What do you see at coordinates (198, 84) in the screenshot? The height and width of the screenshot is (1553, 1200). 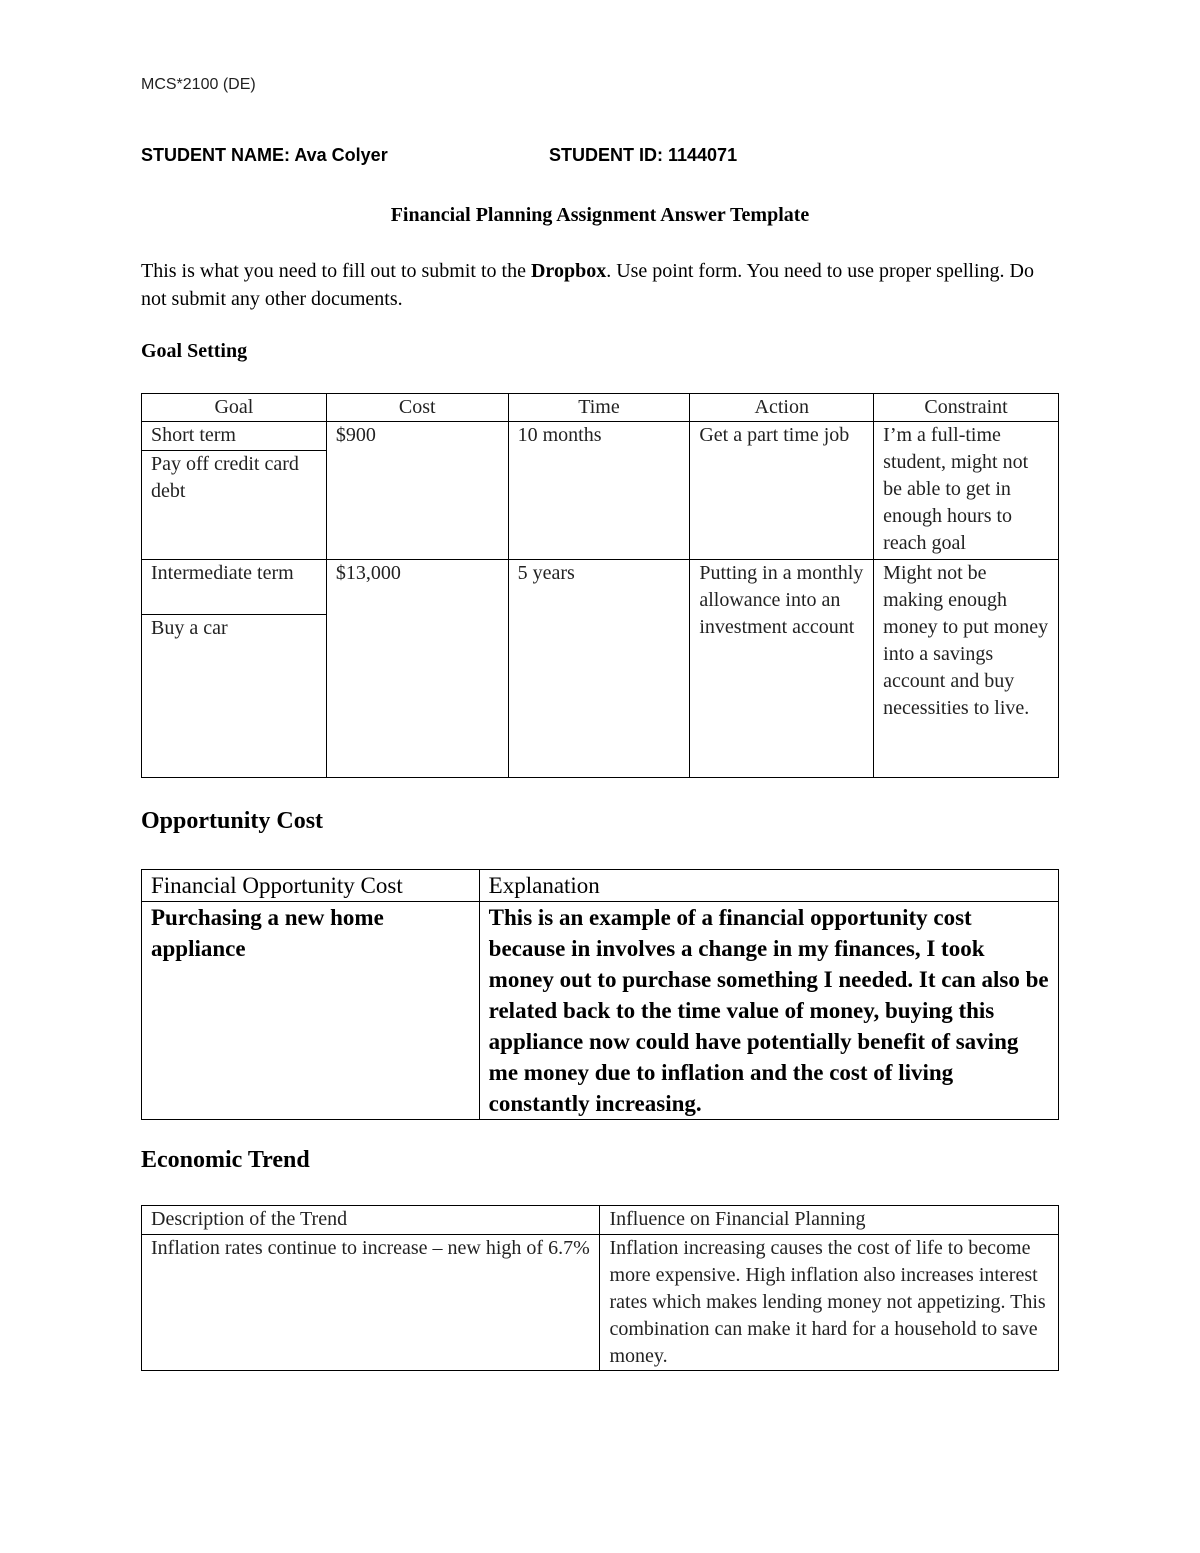 I see `course-code: MCS*2100 (DE)` at bounding box center [198, 84].